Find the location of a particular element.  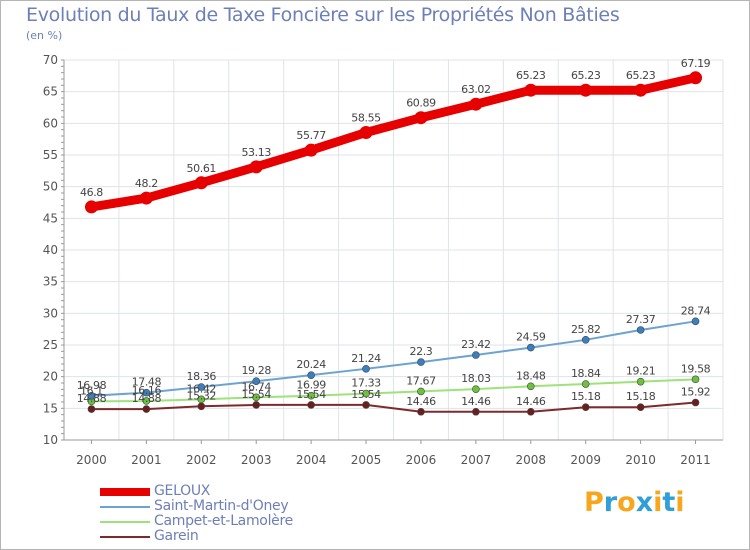

y-tick-label: 65 is located at coordinates (50, 92).